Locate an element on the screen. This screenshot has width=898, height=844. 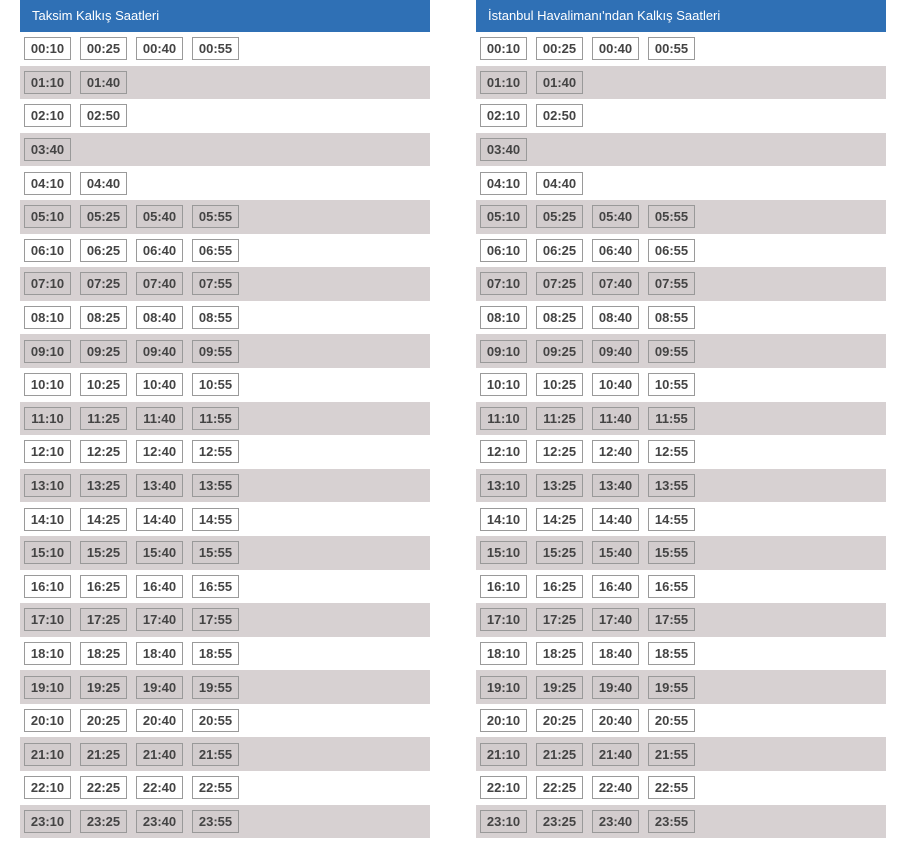
departure-time: 13:25 is located at coordinates (559, 486).